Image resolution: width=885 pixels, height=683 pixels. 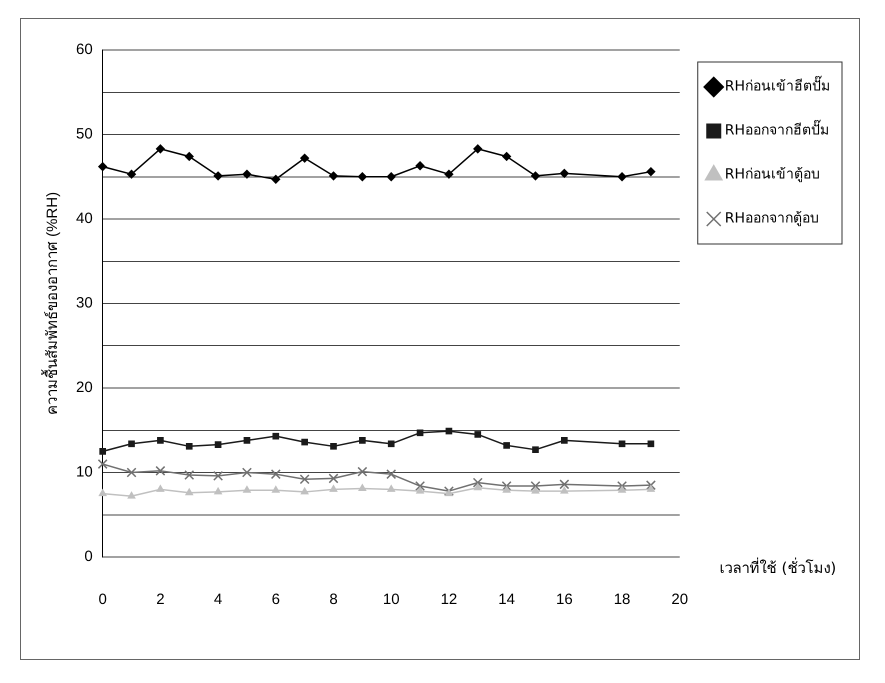 I want to click on x-tick-label: 6, so click(x=276, y=599).